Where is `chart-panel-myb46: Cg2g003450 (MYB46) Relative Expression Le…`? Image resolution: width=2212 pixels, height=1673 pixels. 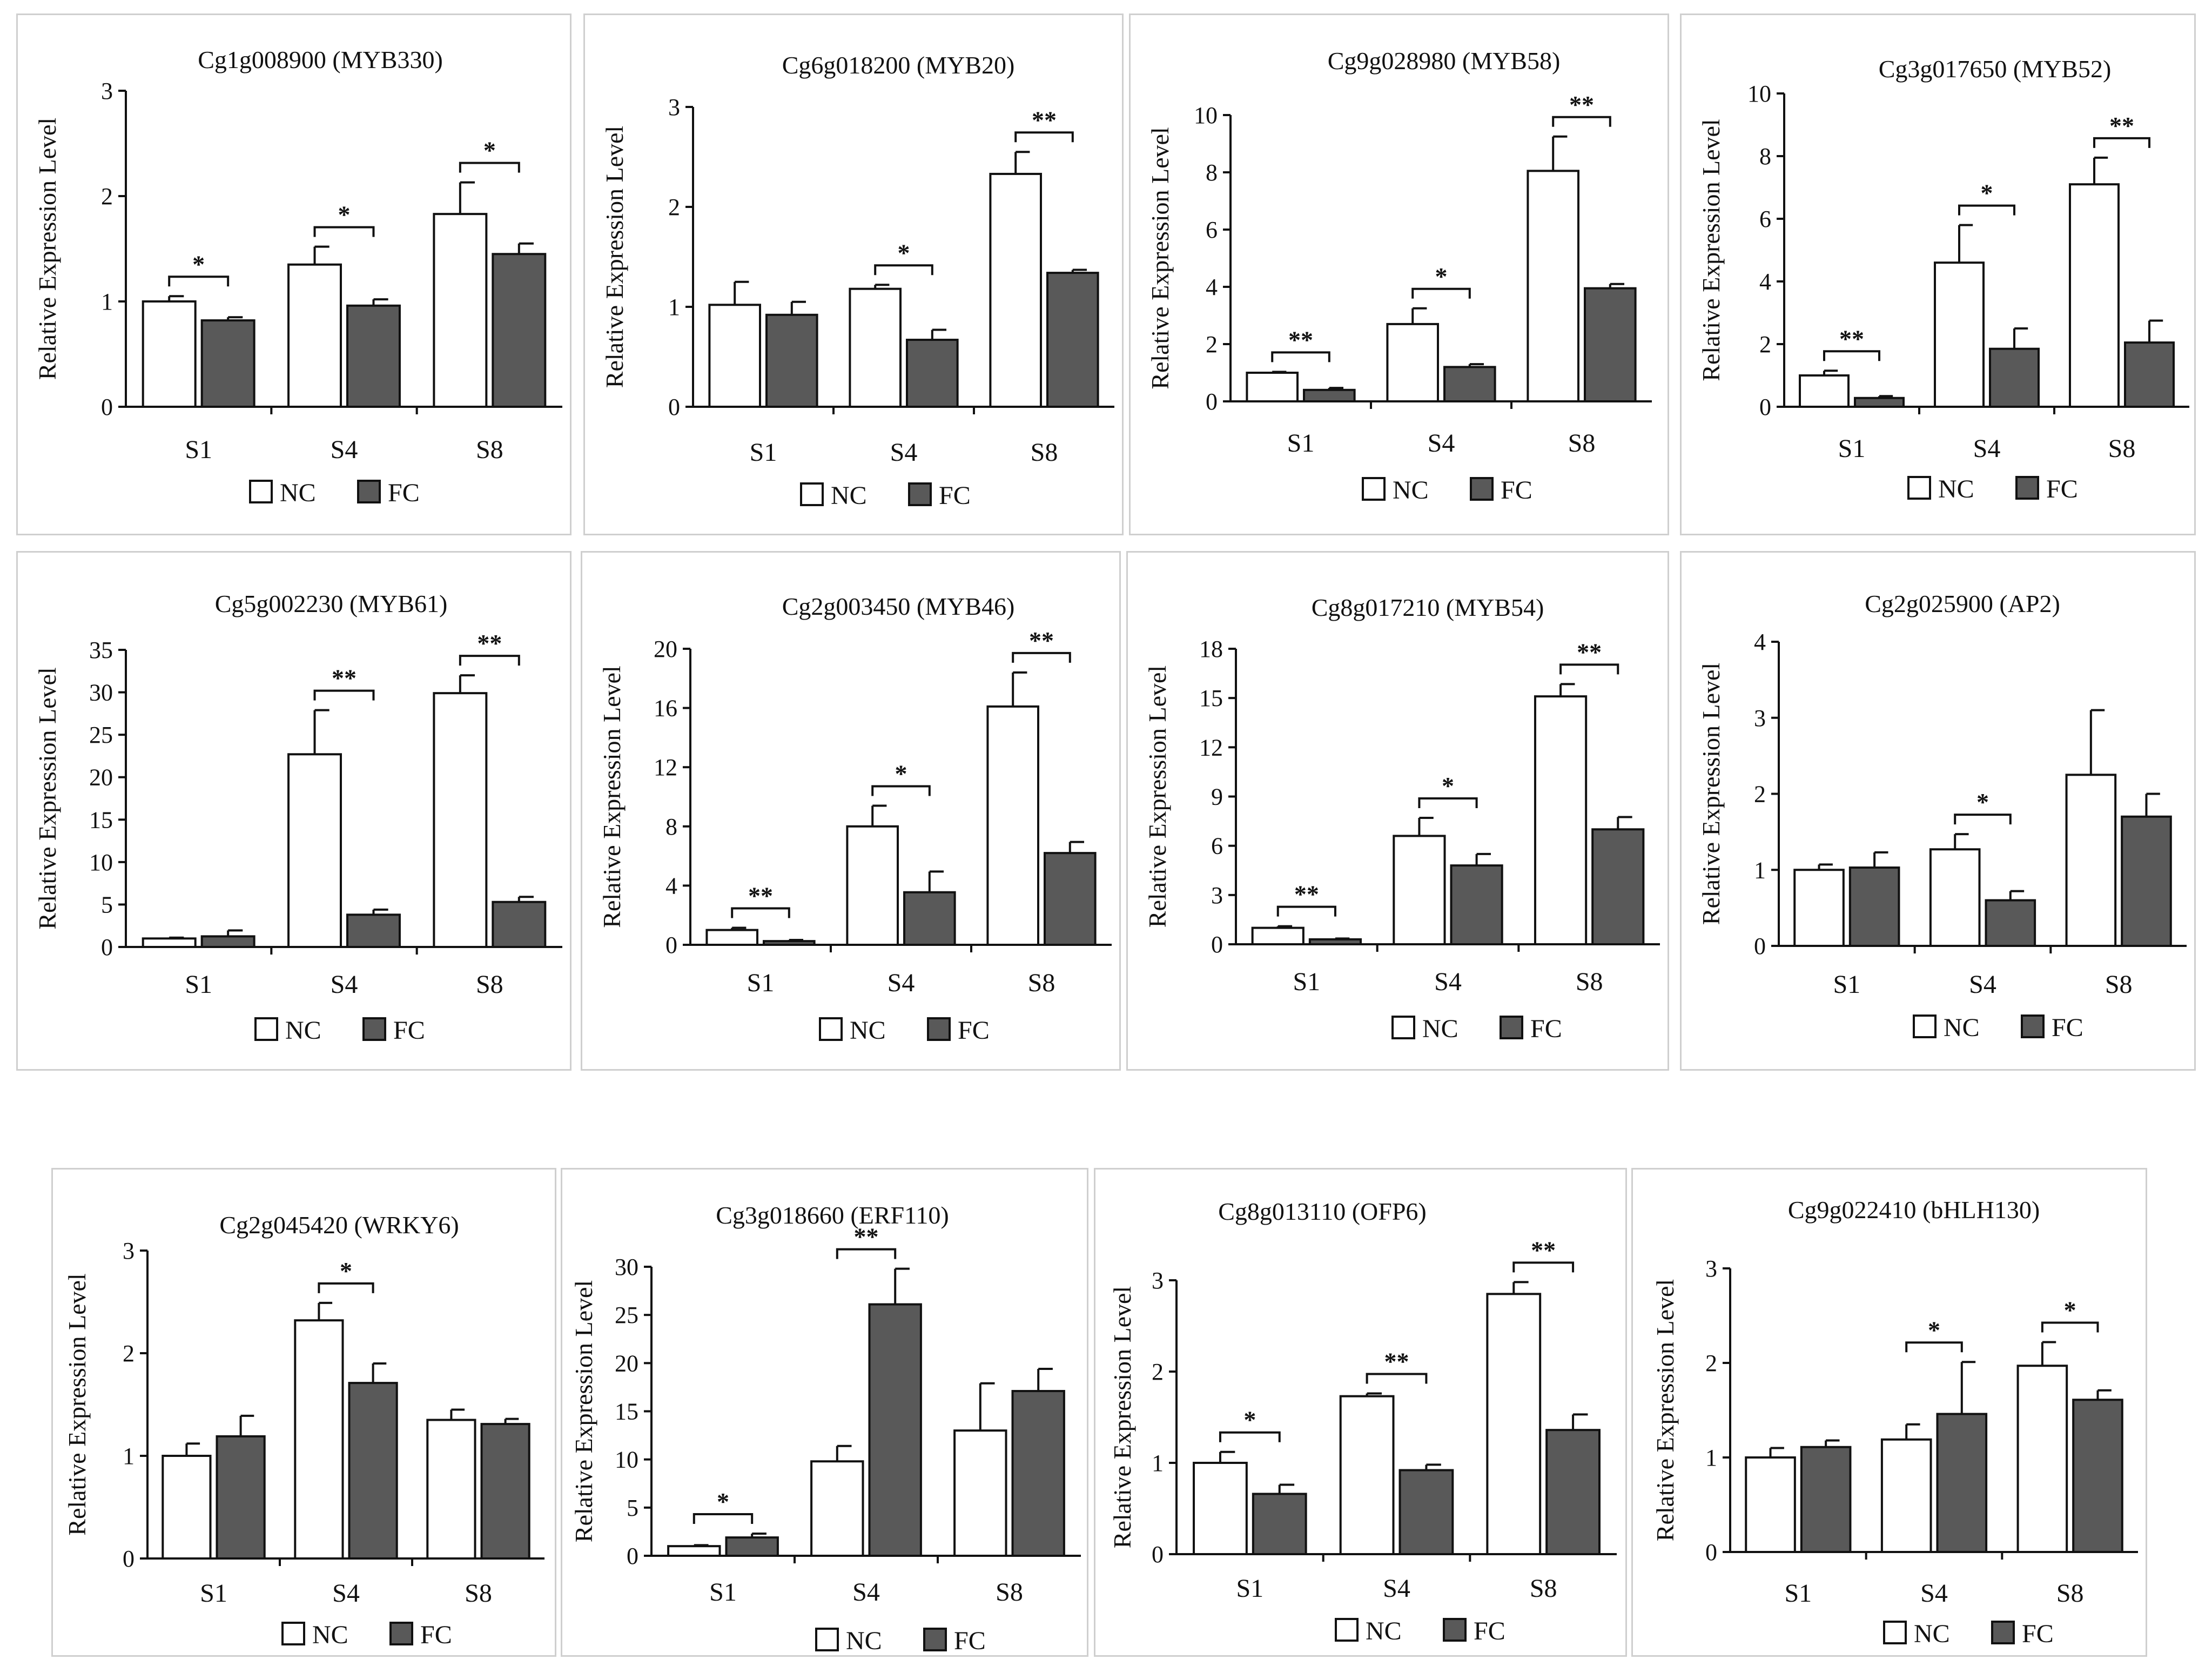 chart-panel-myb46: Cg2g003450 (MYB46) Relative Expression Le… is located at coordinates (851, 811).